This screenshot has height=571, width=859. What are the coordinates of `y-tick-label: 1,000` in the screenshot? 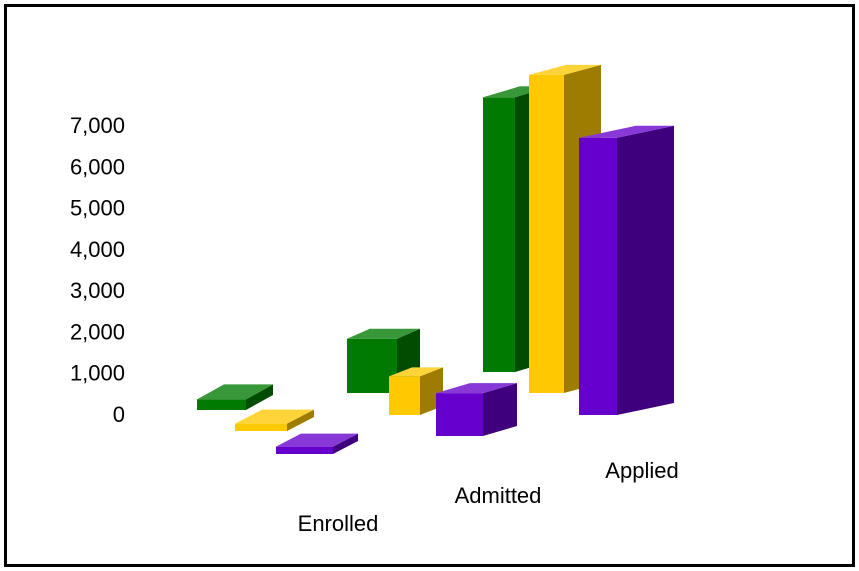 It's located at (97, 373).